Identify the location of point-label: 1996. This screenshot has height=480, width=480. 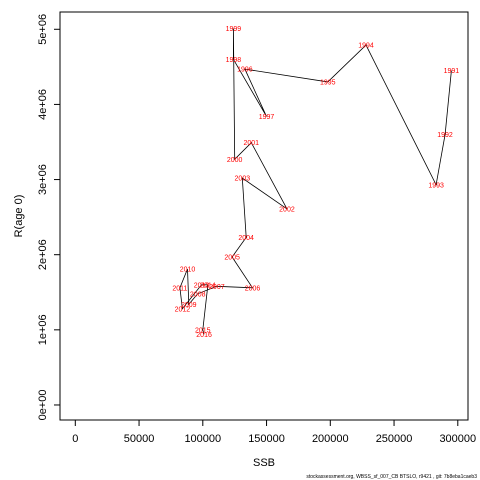
(245, 70).